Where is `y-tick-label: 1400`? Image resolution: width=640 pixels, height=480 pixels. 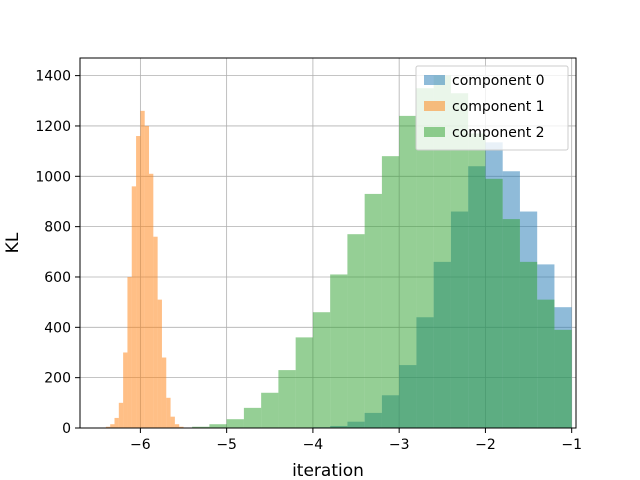 y-tick-label: 1400 is located at coordinates (53, 77).